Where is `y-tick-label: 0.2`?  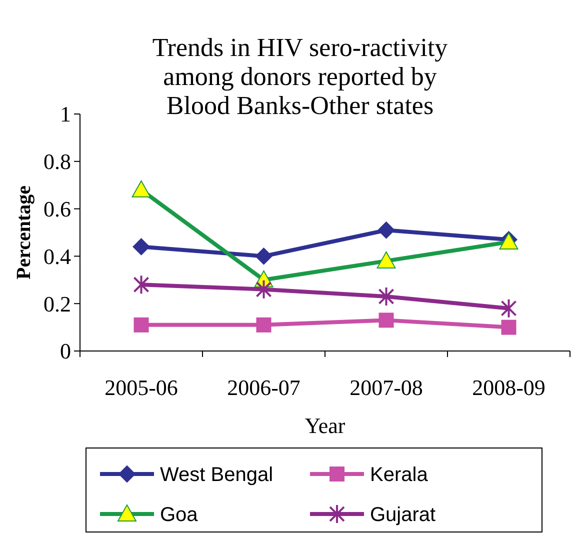 y-tick-label: 0.2 is located at coordinates (57, 303).